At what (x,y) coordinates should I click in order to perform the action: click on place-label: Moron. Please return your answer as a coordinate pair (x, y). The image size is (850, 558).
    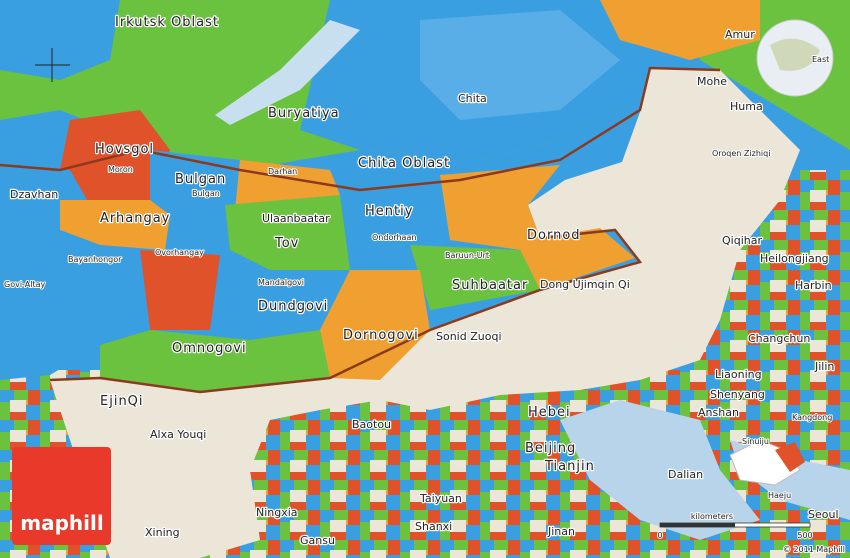
    Looking at the image, I should click on (120, 169).